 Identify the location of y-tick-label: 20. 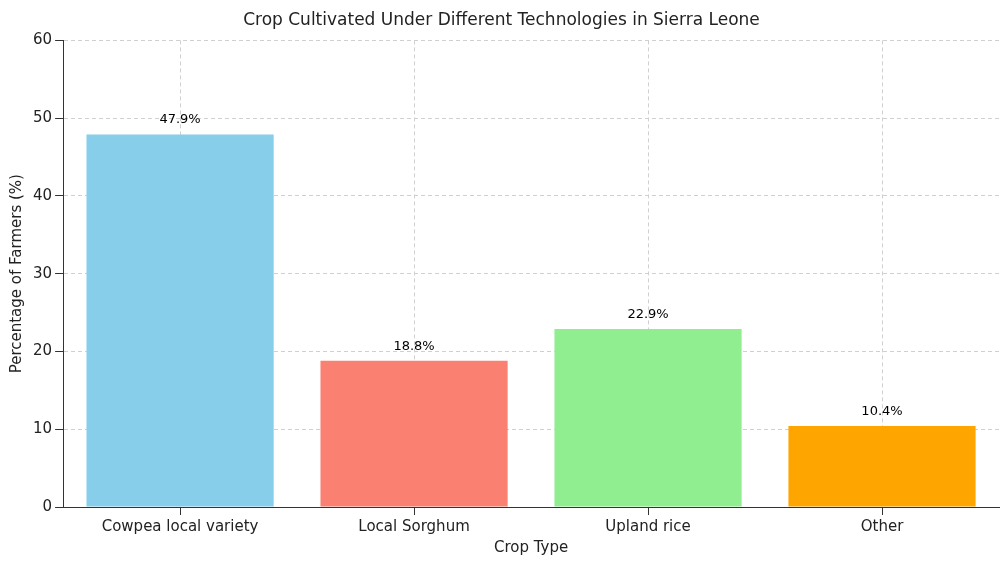
(42, 350).